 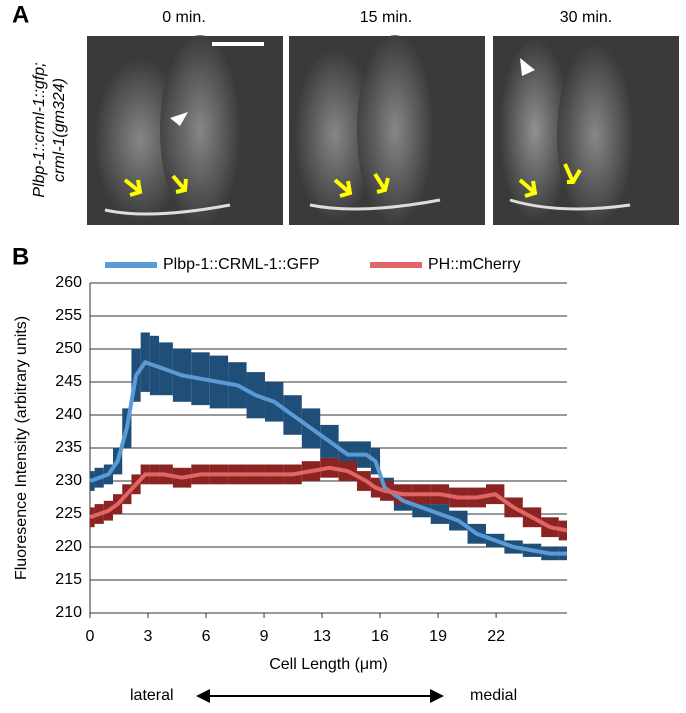 I want to click on y-tick-label: 235, so click(x=68, y=447).